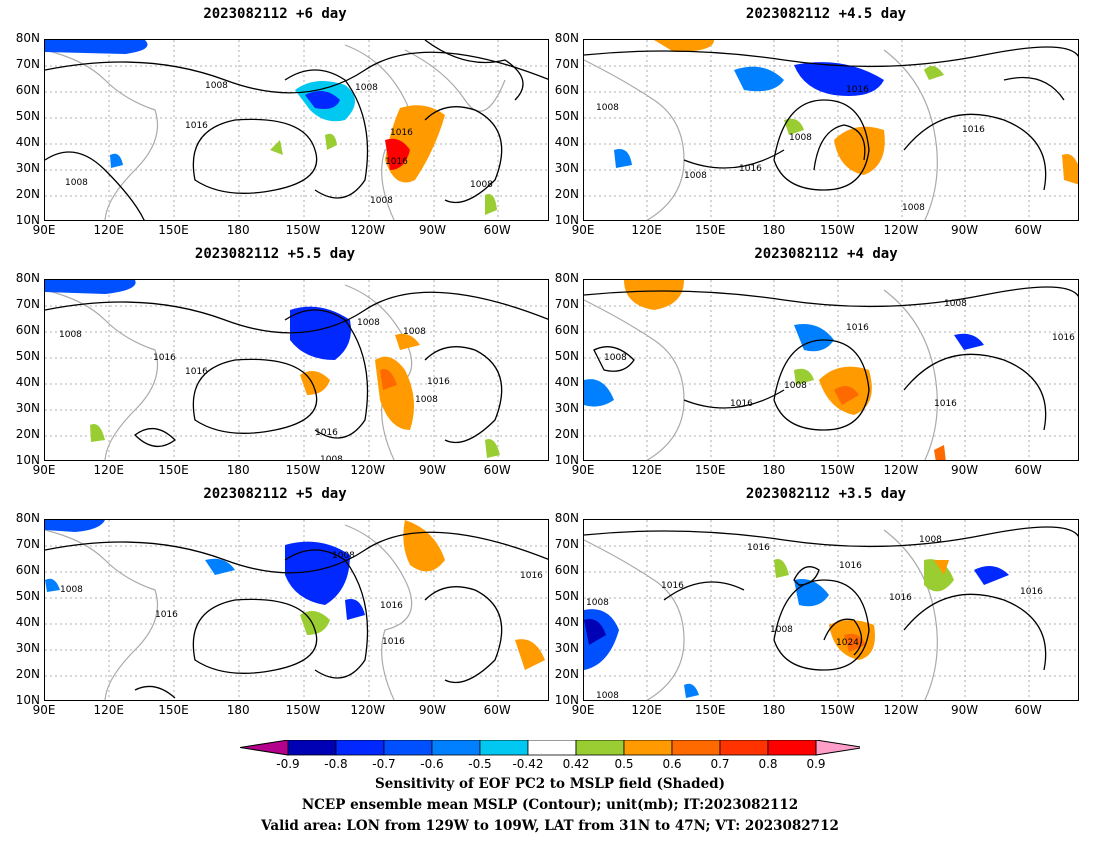  I want to click on colorbar-tick-label: 0.9, so click(816, 764).